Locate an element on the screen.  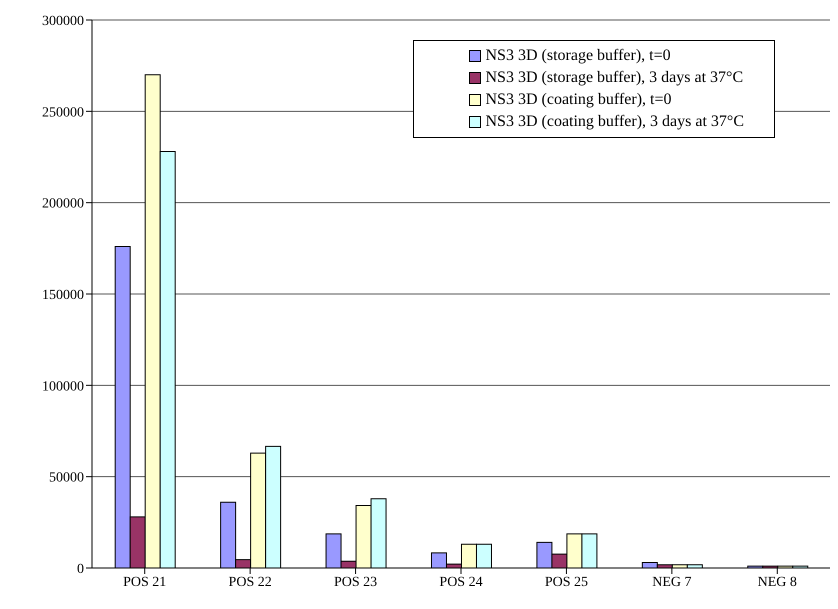
y-tick-label: 100000 is located at coordinates (63, 386).